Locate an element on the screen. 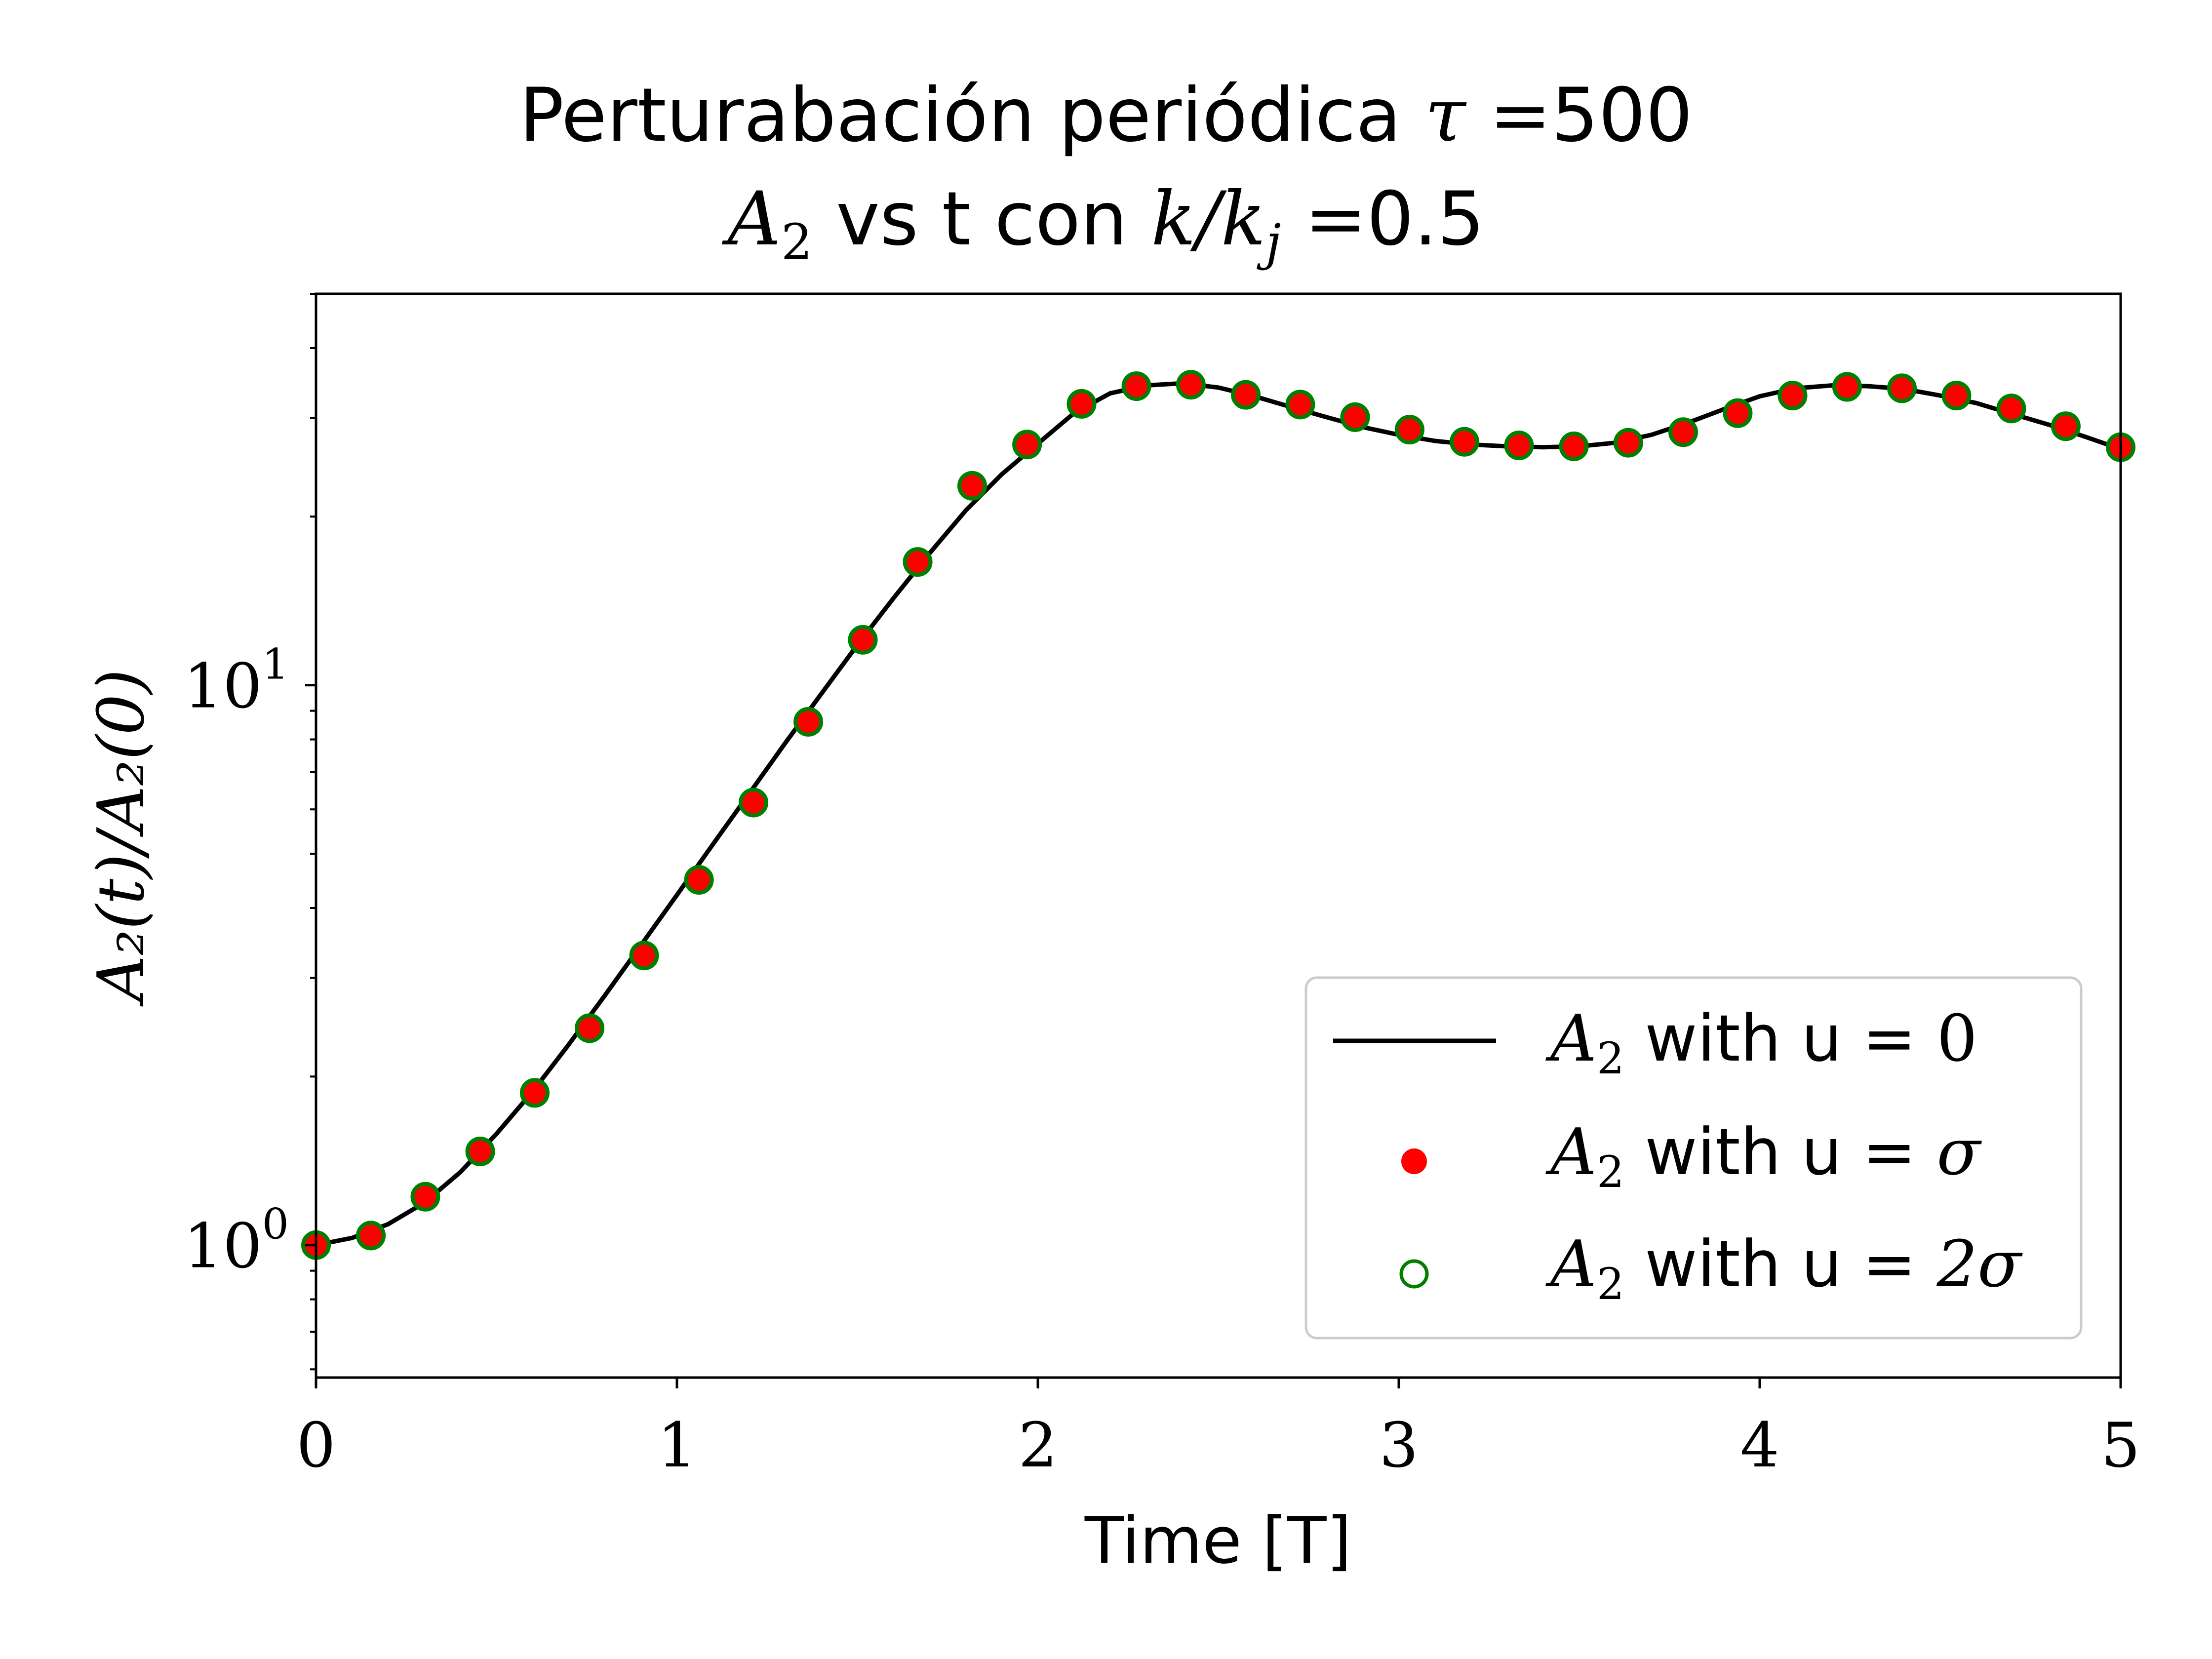  x-tick-label: 5 is located at coordinates (2121, 1446).